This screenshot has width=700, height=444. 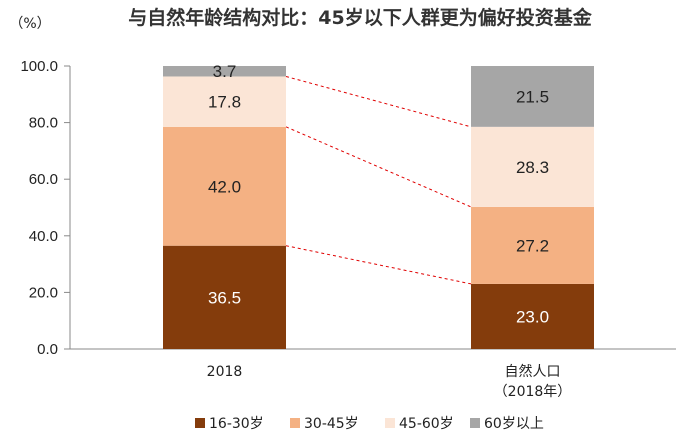 I want to click on legend-label: 16-30岁, so click(x=236, y=424).